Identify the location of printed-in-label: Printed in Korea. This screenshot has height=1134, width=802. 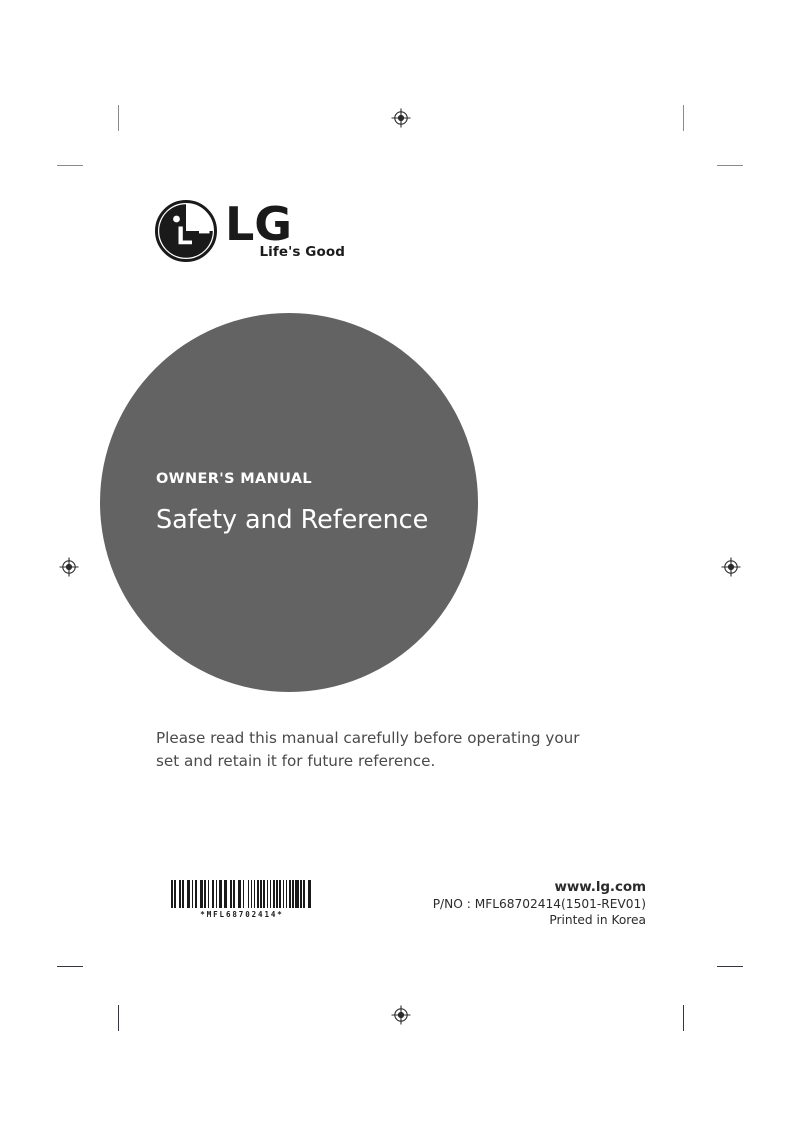
(597, 920).